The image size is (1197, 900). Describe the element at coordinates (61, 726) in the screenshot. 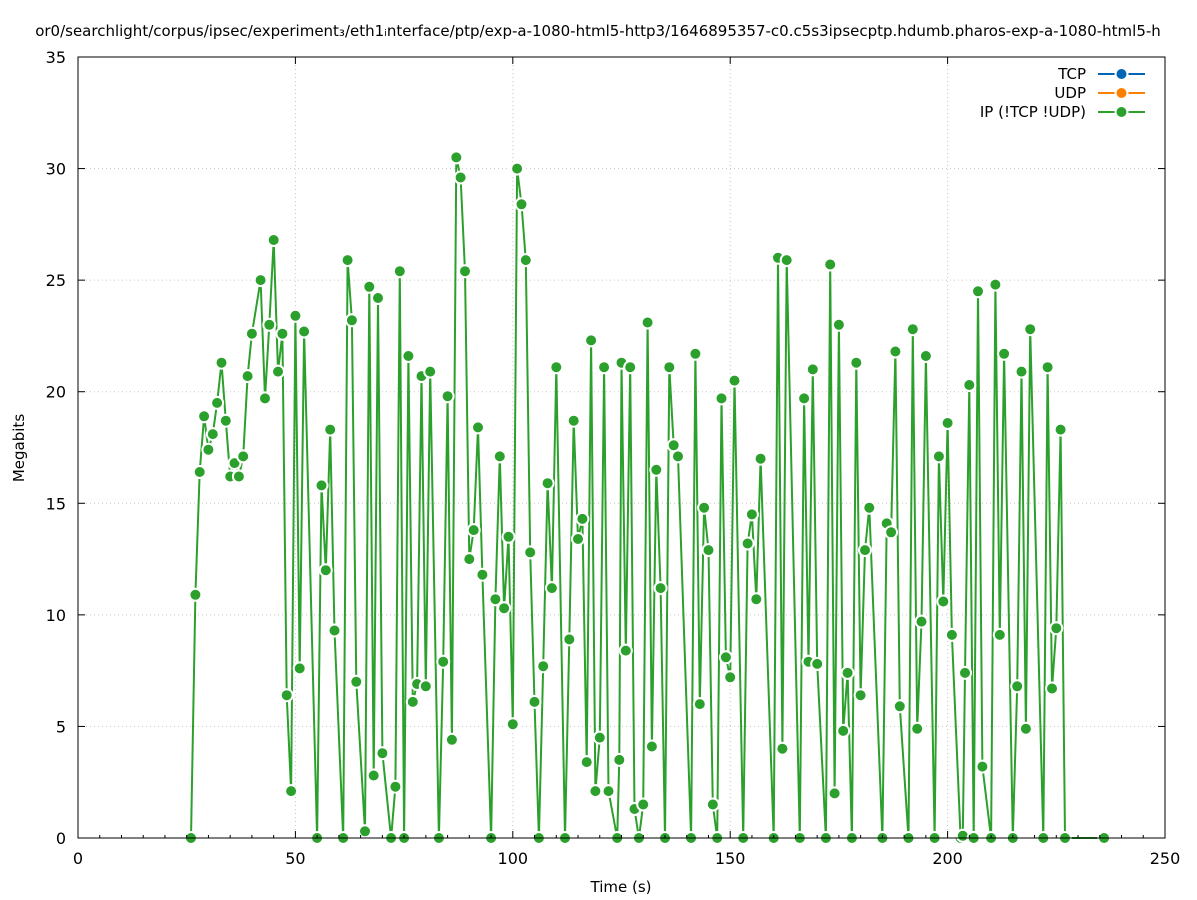

I see `y-tick-label: 5` at that location.